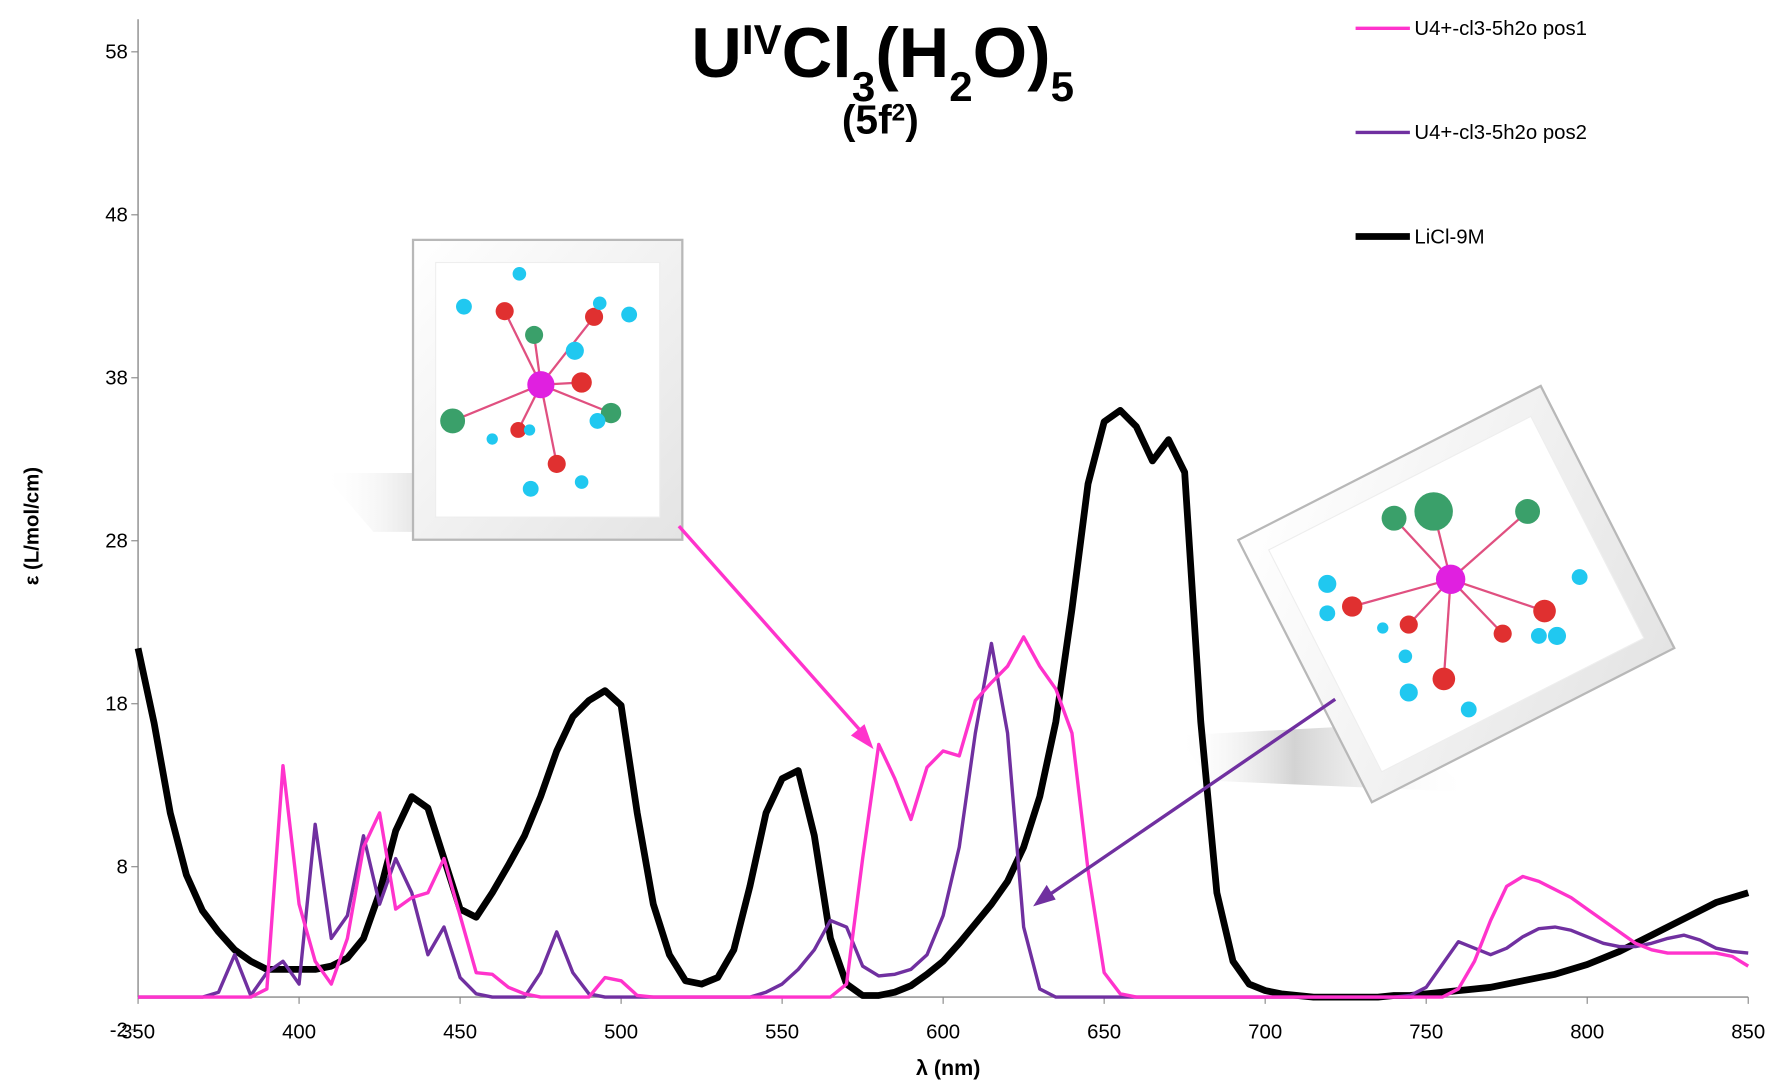 This screenshot has height=1089, width=1772. What do you see at coordinates (1104, 1033) in the screenshot?
I see `x-tick-label: 650` at bounding box center [1104, 1033].